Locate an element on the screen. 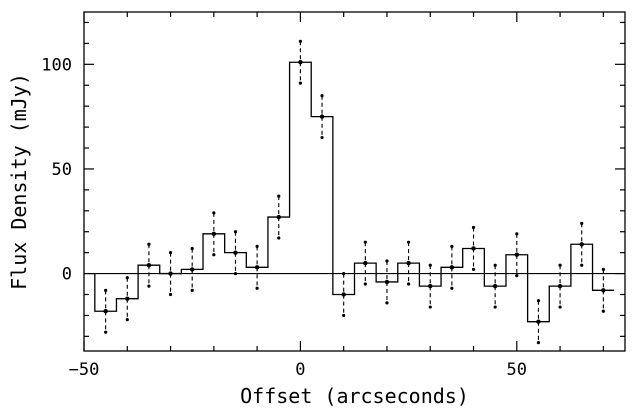 The width and height of the screenshot is (633, 408). y-tick-label: 100 is located at coordinates (56, 65).